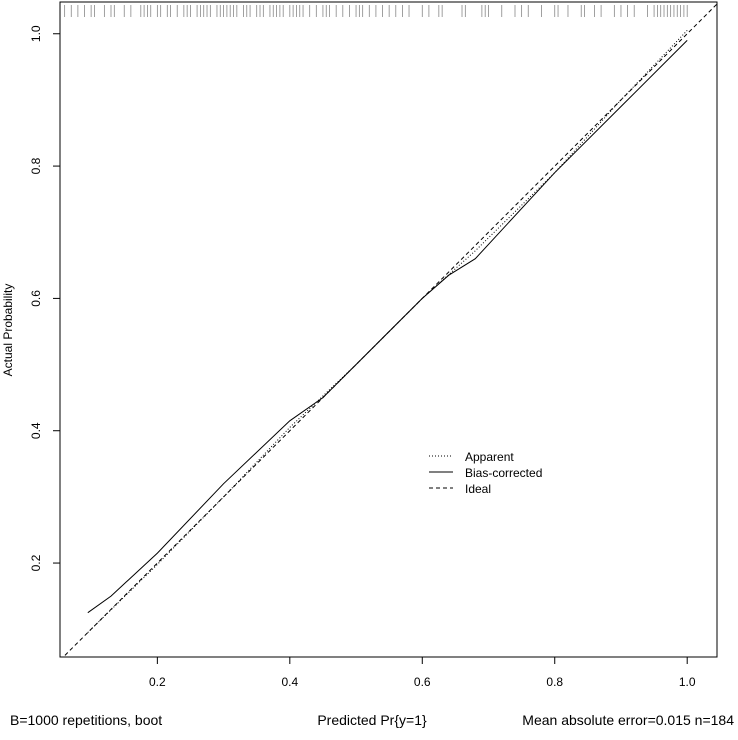  Describe the element at coordinates (628, 720) in the screenshot. I see `error-annotation: Mean absolute error=0.015 n=184` at that location.